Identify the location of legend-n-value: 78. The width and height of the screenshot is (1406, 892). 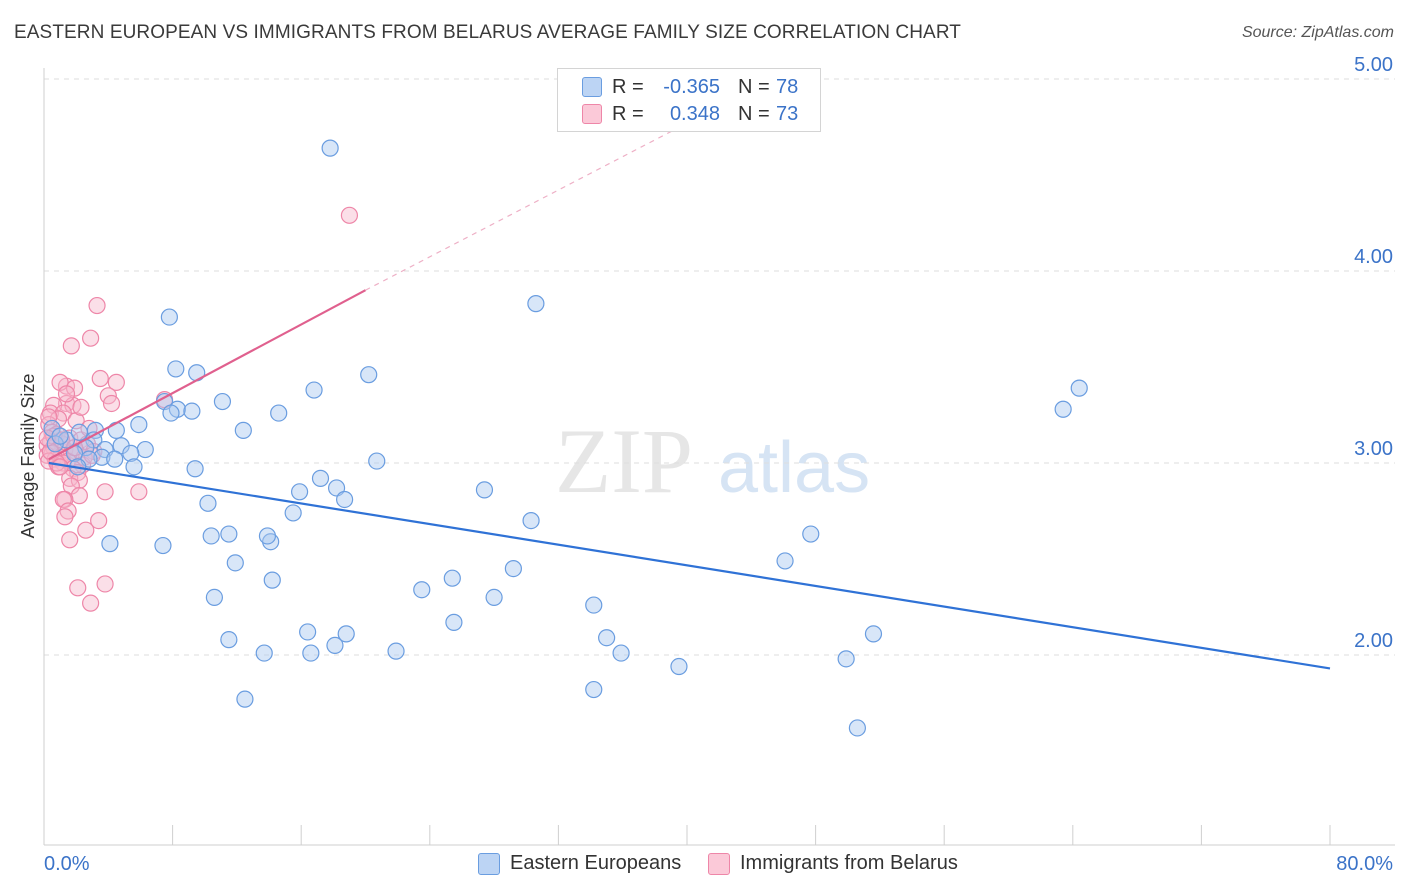
(787, 86).